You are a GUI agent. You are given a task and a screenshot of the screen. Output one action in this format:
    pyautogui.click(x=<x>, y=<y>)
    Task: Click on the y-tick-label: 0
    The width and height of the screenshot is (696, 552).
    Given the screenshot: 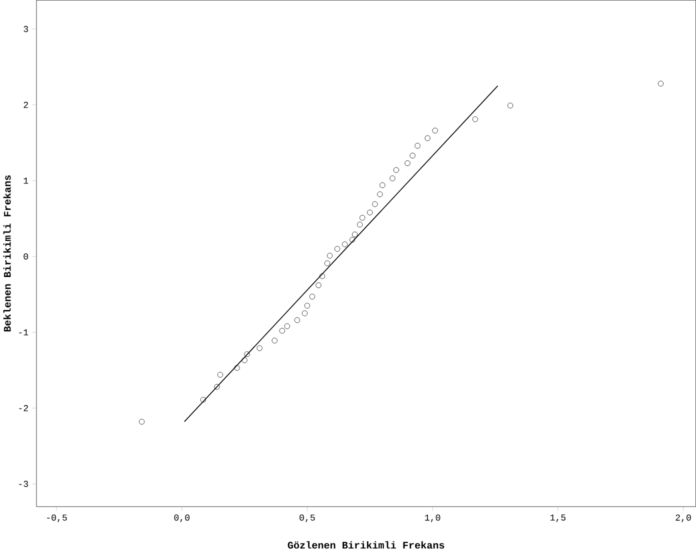 What is the action you would take?
    pyautogui.click(x=26, y=256)
    